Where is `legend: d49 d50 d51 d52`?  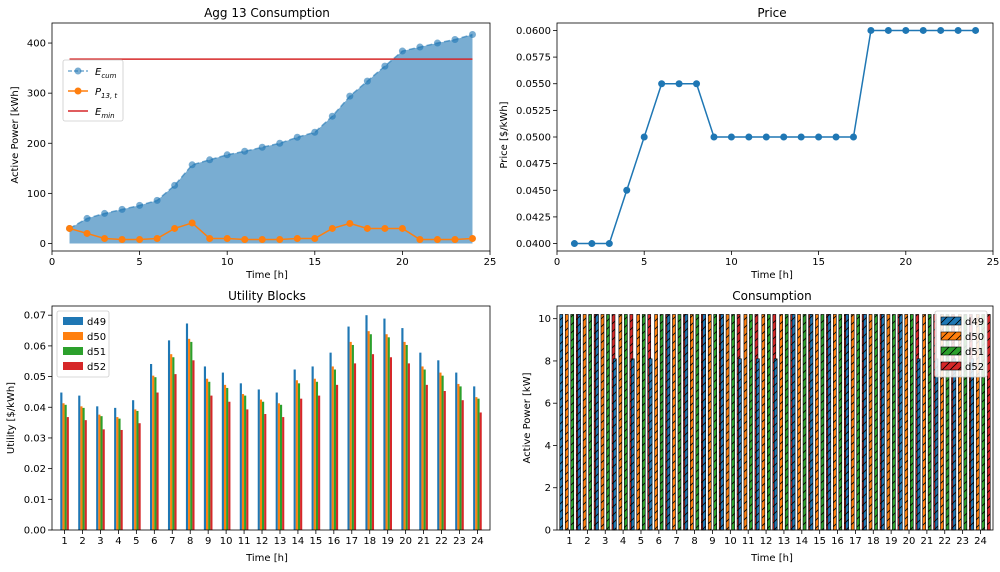 legend: d49 d50 d51 d52 is located at coordinates (961, 344).